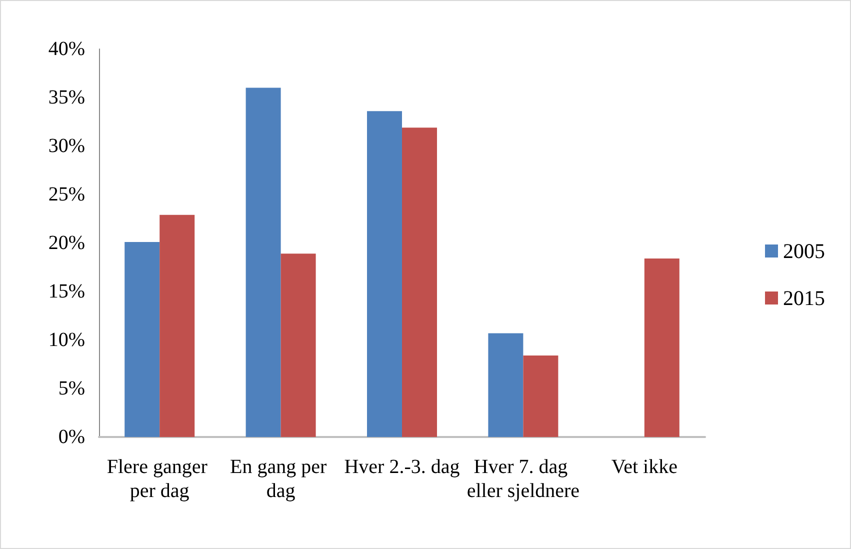  What do you see at coordinates (159, 479) in the screenshot?
I see `x-tick-label: Flere ganger per dag` at bounding box center [159, 479].